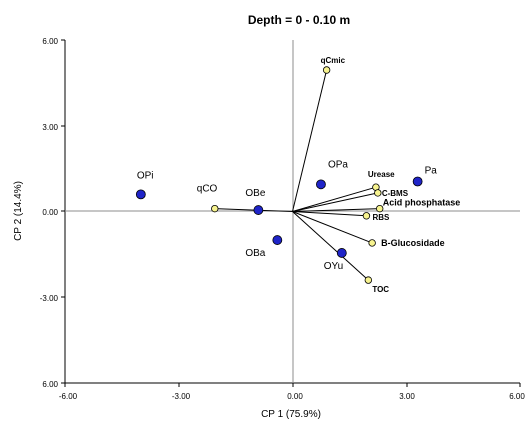 This screenshot has height=422, width=529. What do you see at coordinates (341, 253) in the screenshot?
I see `score-point-oyu` at bounding box center [341, 253].